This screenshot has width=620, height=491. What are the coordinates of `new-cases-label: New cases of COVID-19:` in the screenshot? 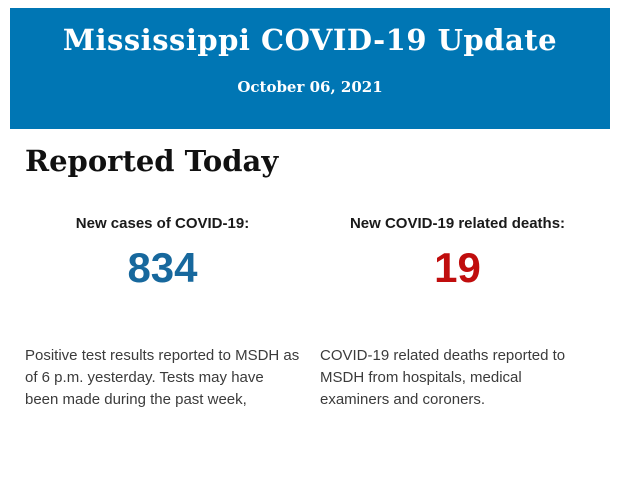 It's located at (162, 223).